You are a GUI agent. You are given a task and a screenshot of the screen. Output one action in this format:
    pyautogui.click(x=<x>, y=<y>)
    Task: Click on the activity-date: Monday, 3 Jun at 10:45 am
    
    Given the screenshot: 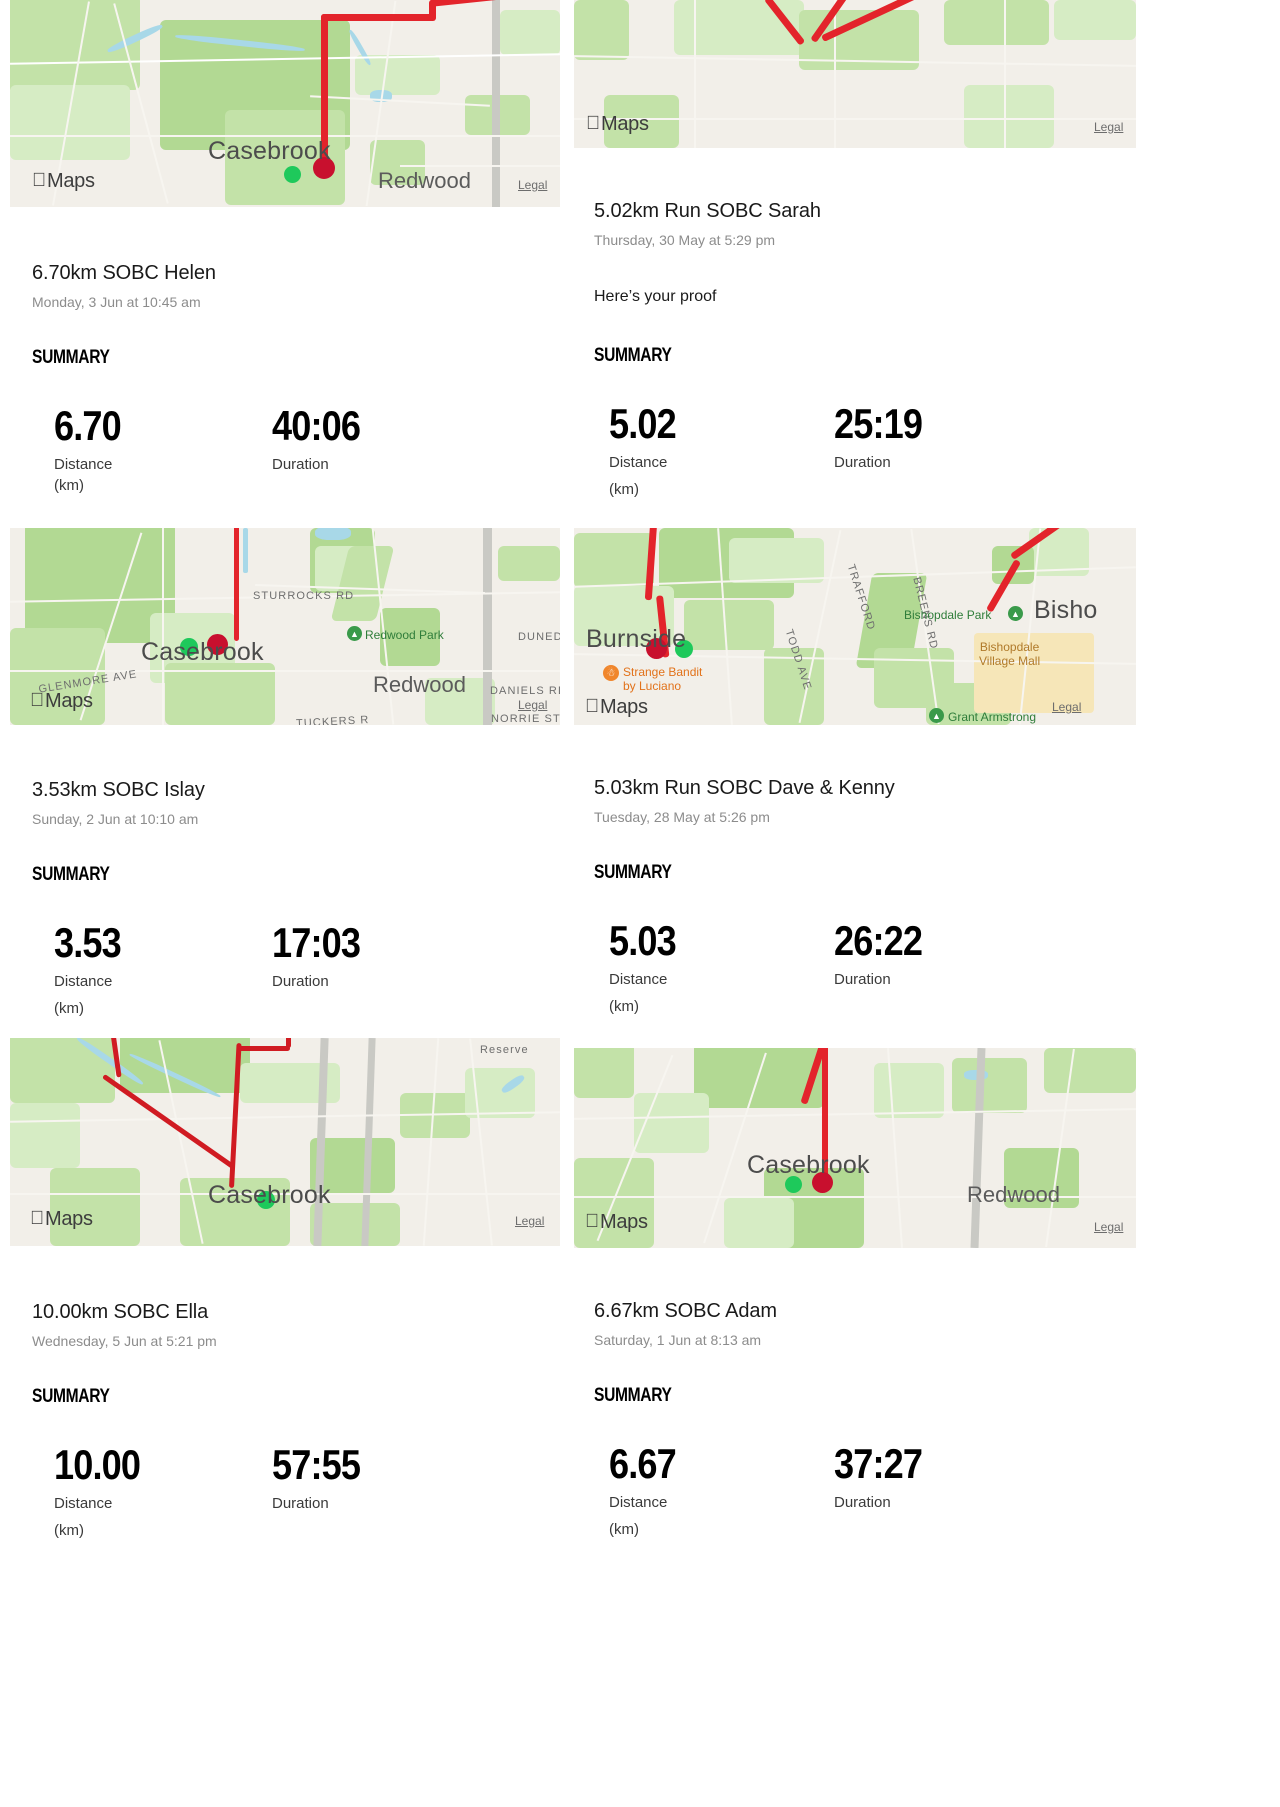 What is the action you would take?
    pyautogui.click(x=116, y=302)
    